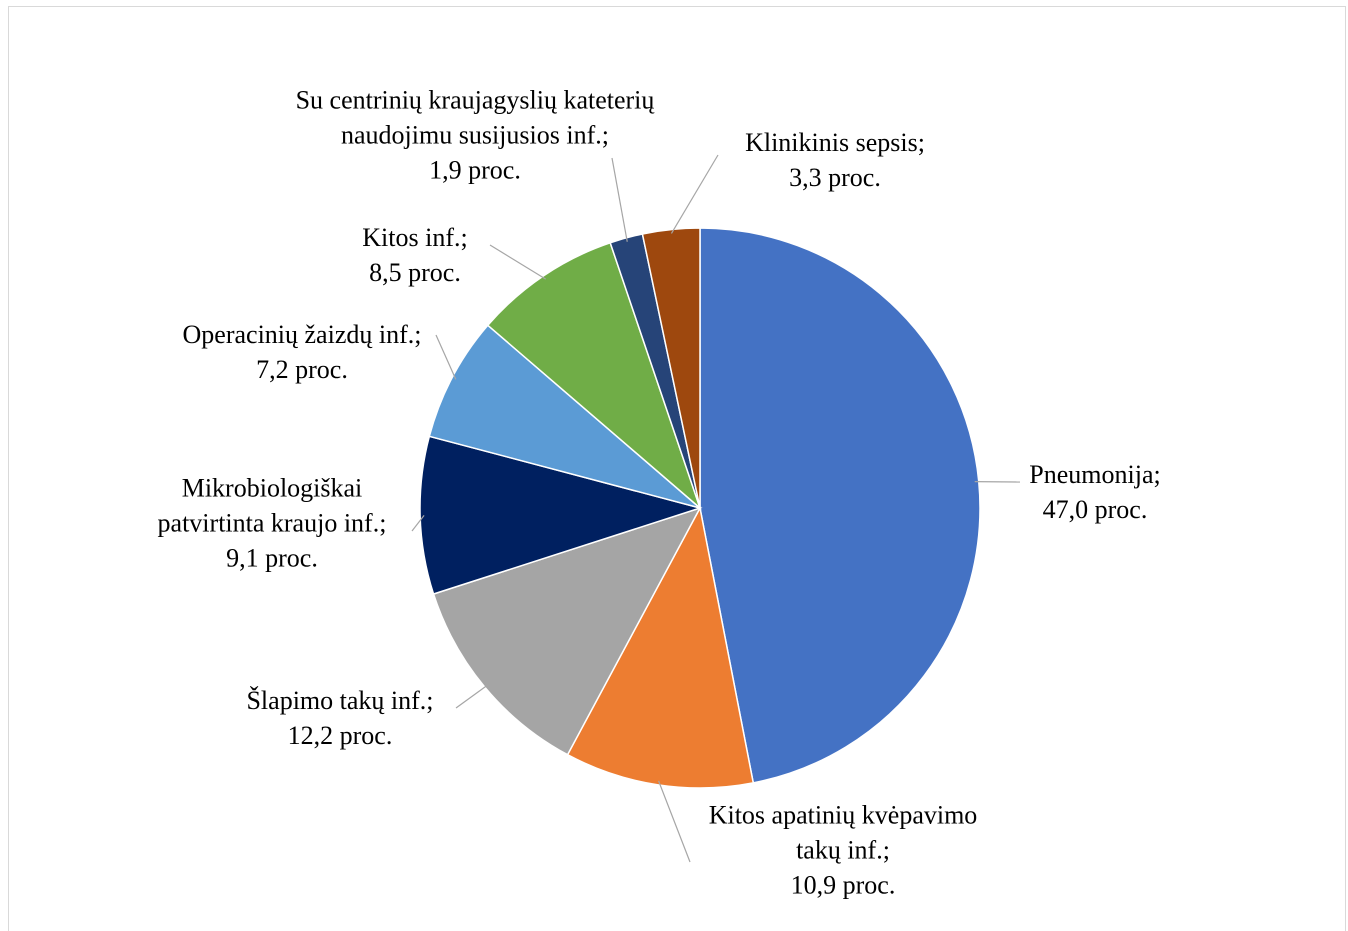 The image size is (1348, 931). What do you see at coordinates (302, 369) in the screenshot?
I see `value-label: 7,2 proc.` at bounding box center [302, 369].